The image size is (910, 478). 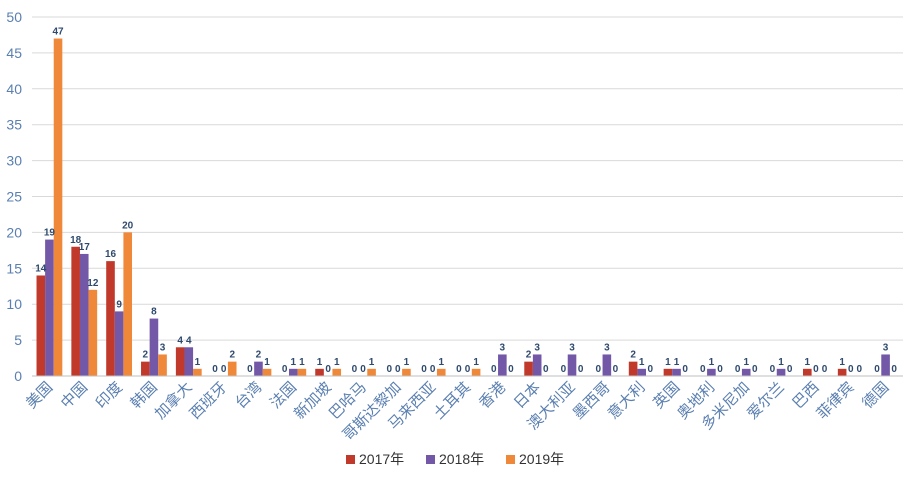 I want to click on y-tick-label: 10, so click(x=14, y=304).